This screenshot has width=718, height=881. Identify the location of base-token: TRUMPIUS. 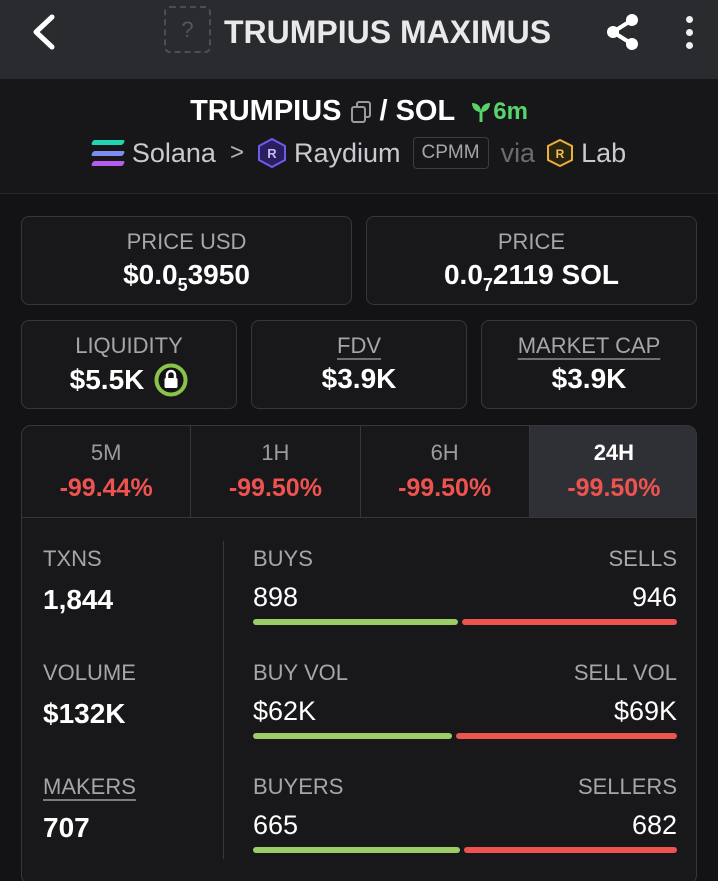
(266, 111).